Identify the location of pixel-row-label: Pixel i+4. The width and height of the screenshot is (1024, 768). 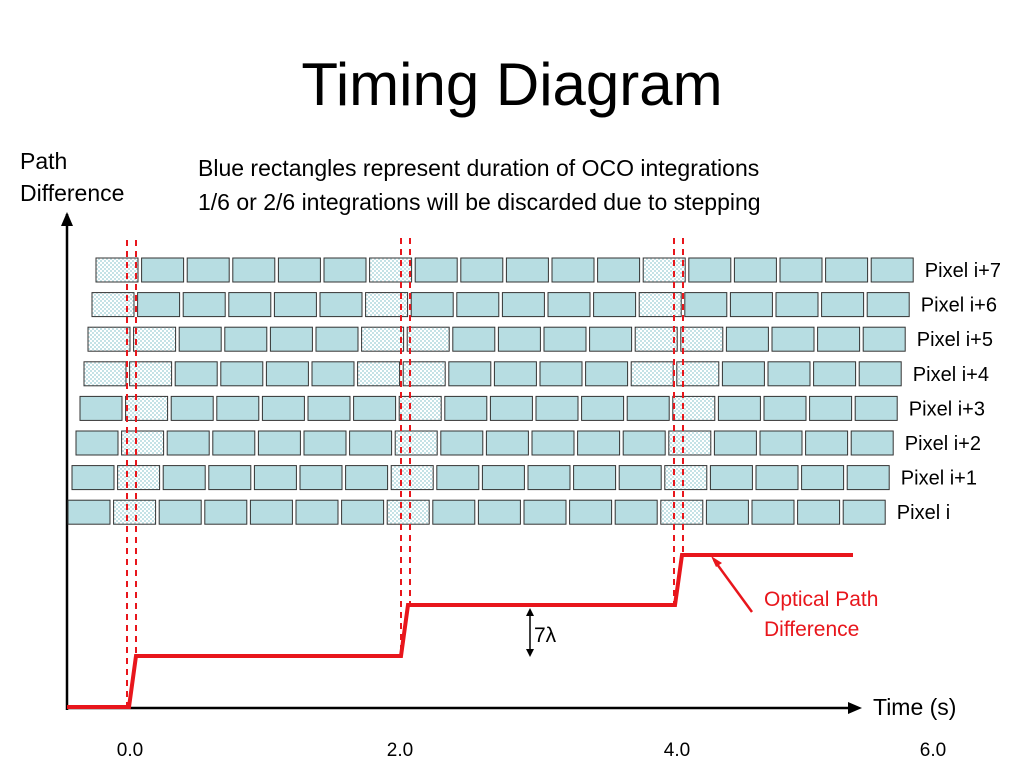
(951, 375).